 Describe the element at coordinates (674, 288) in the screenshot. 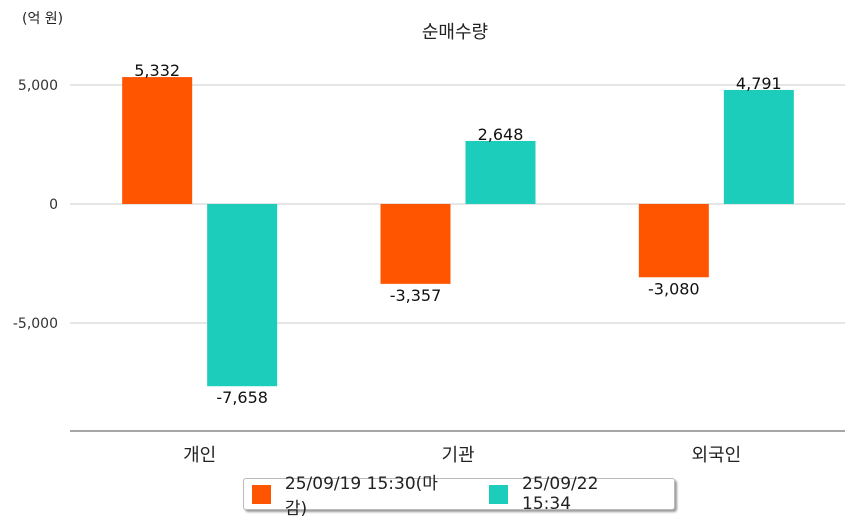

I see `data-label: -3,080` at that location.